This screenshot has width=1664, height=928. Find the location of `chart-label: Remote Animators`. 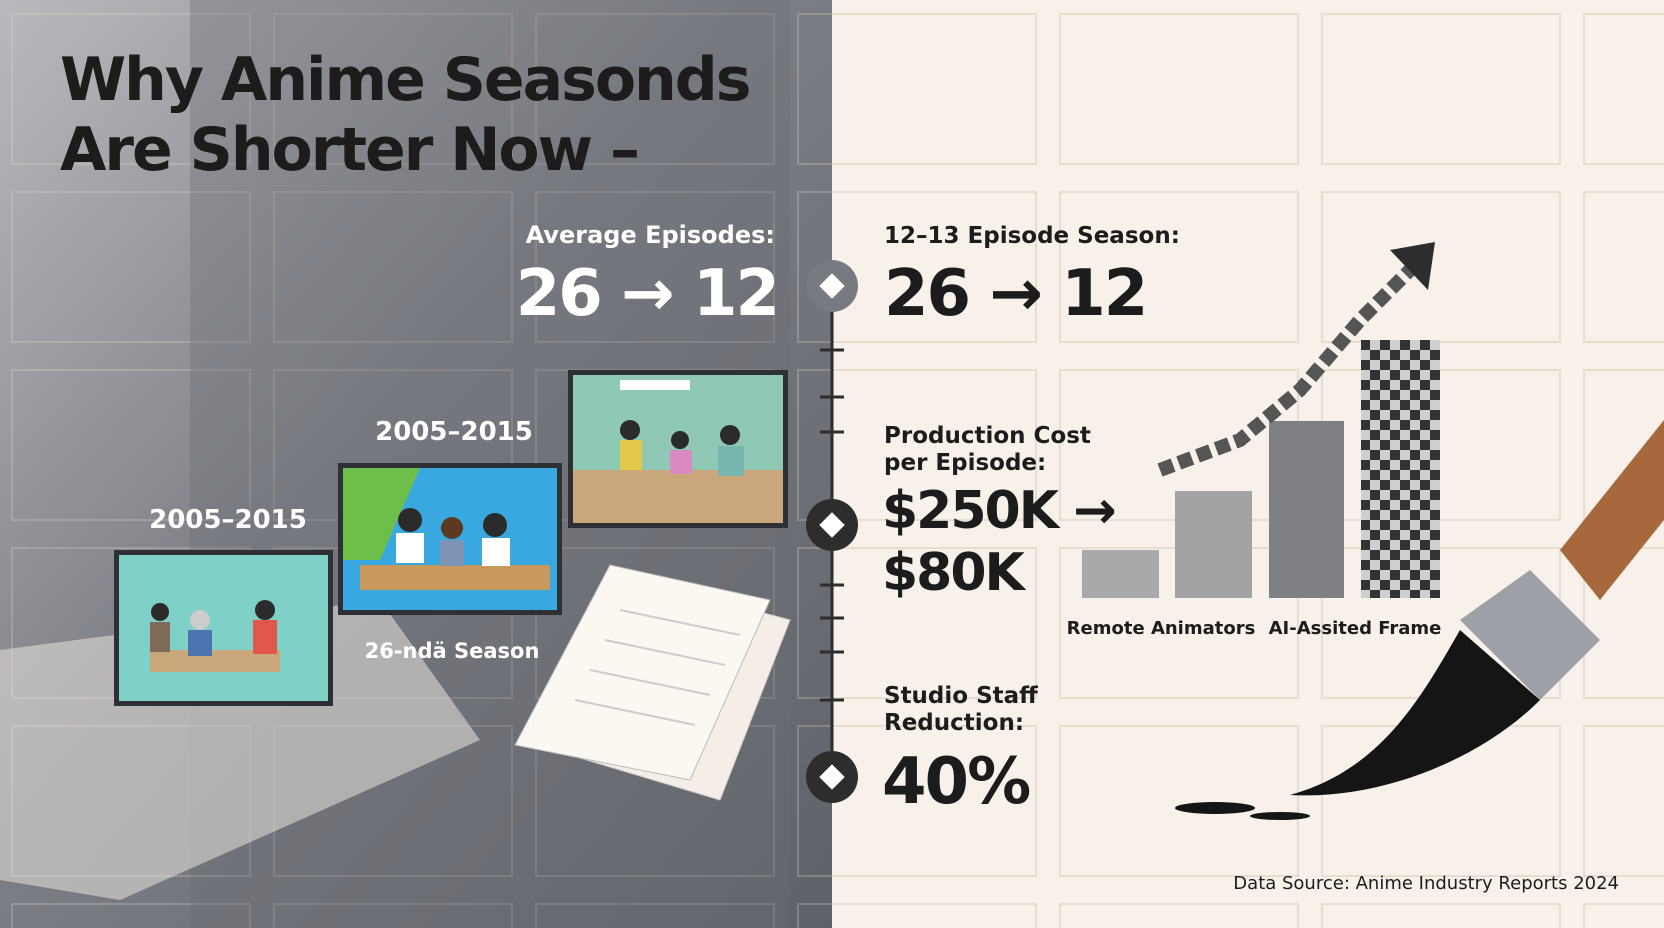

chart-label: Remote Animators is located at coordinates (1161, 628).